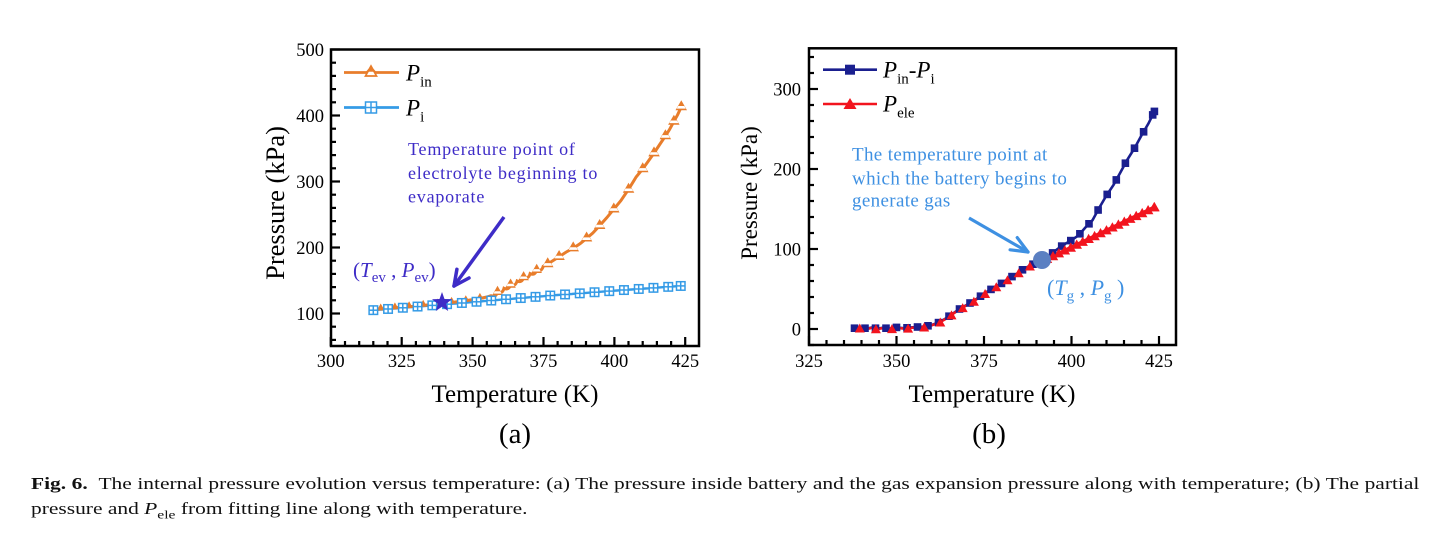  Describe the element at coordinates (1085, 290) in the screenshot. I see `svg-text: (Tg , Pg )` at that location.